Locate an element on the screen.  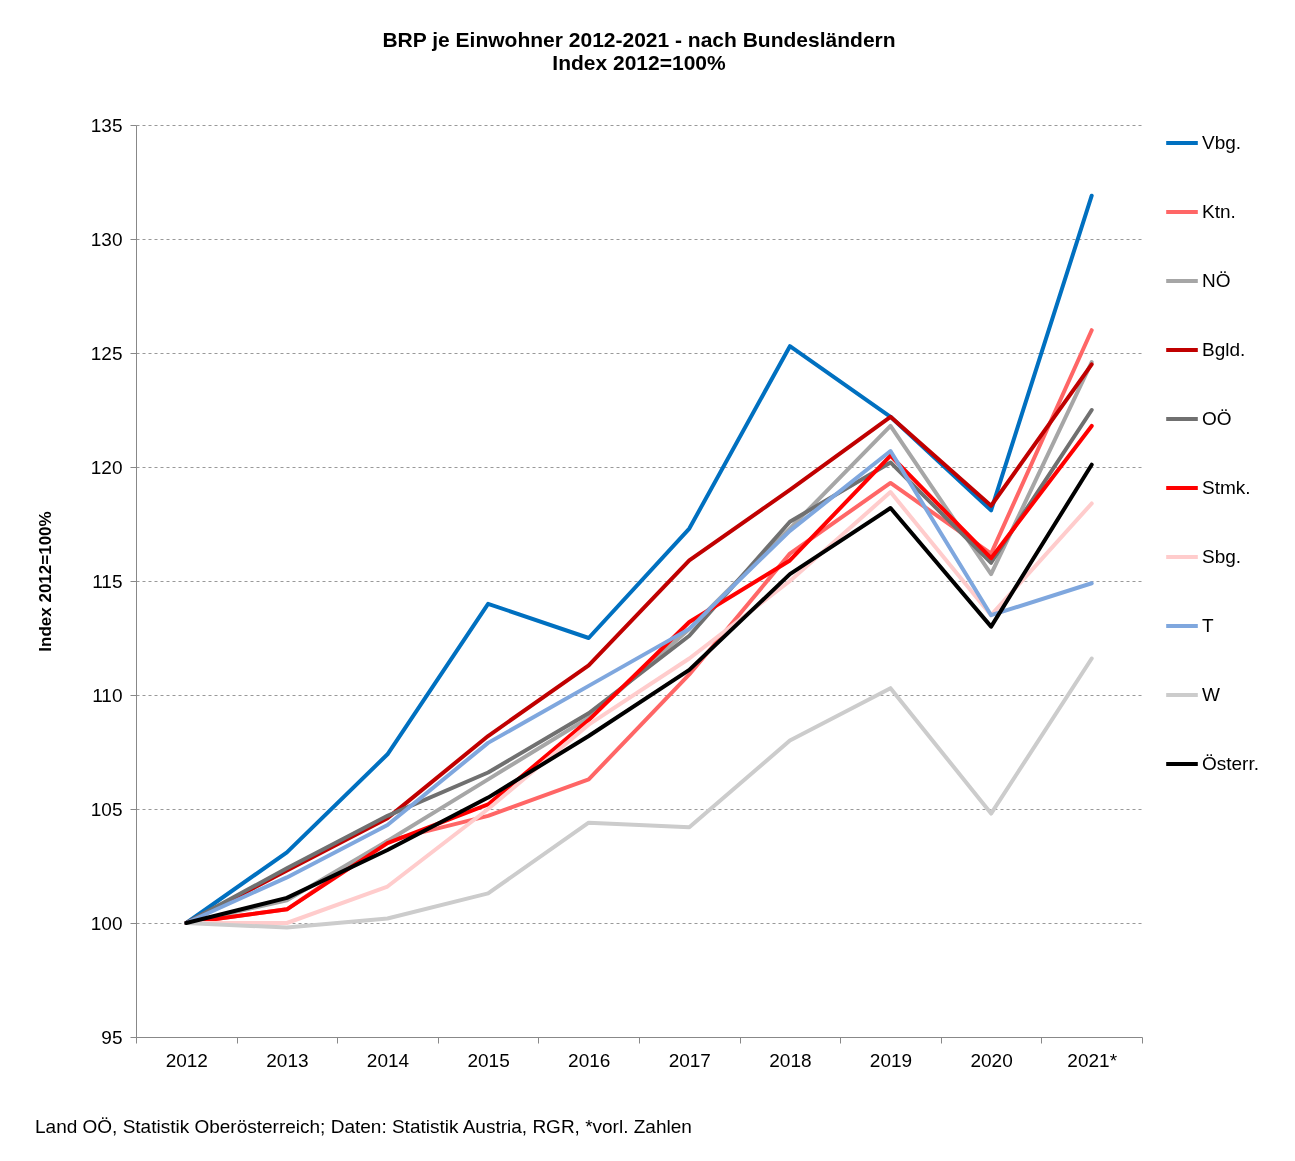
y-tick-label: 130 is located at coordinates (106, 239).